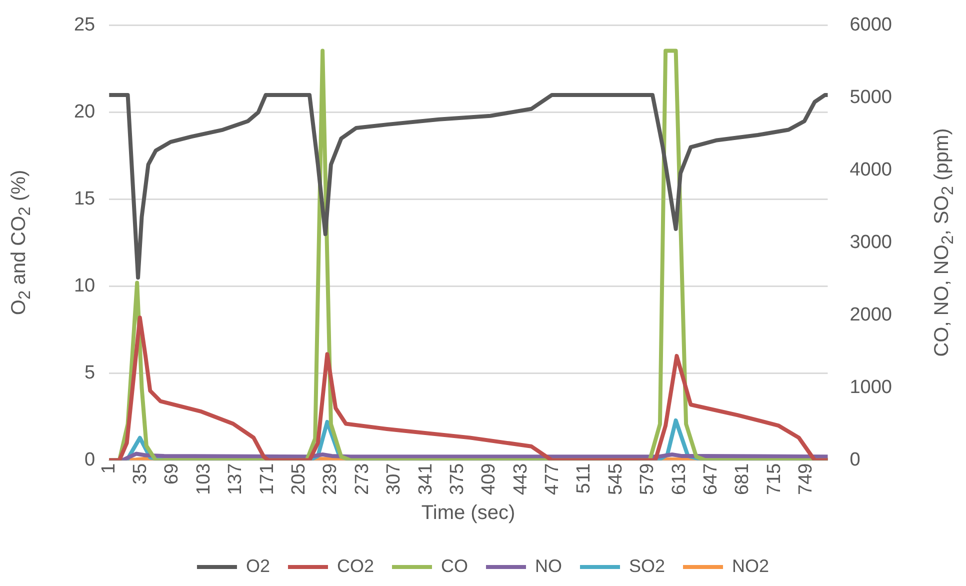 The width and height of the screenshot is (966, 586). What do you see at coordinates (267, 479) in the screenshot?
I see `x-tick-label: 171` at bounding box center [267, 479].